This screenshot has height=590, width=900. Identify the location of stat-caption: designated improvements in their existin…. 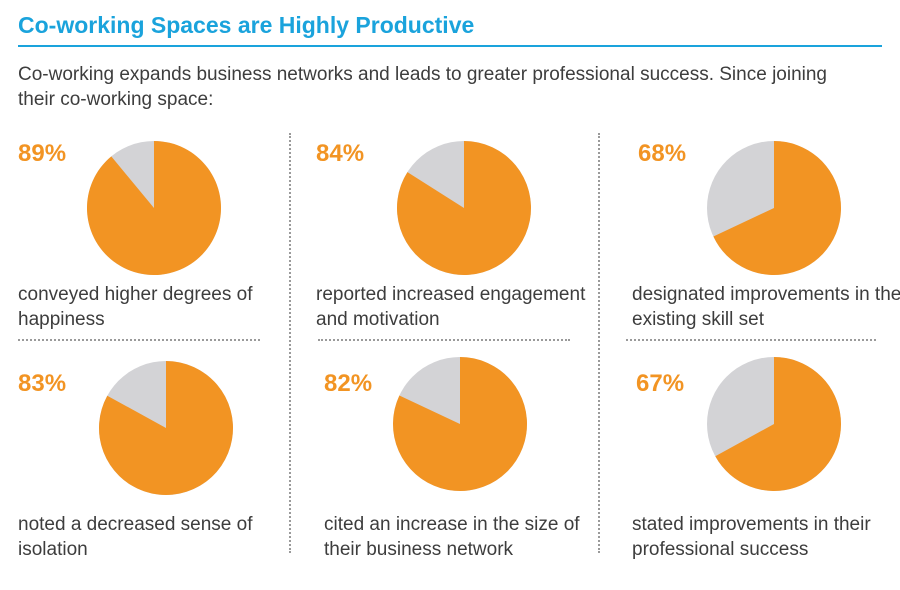
(766, 307).